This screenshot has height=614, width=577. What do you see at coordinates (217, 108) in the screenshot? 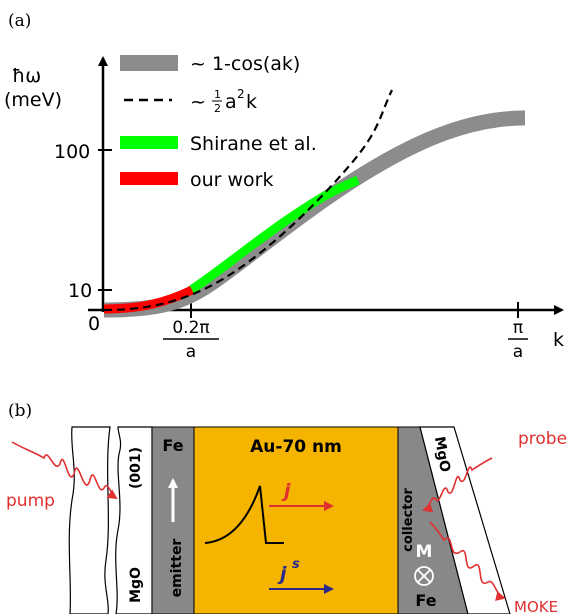
I see `legend-quad-frac-den: 2` at bounding box center [217, 108].